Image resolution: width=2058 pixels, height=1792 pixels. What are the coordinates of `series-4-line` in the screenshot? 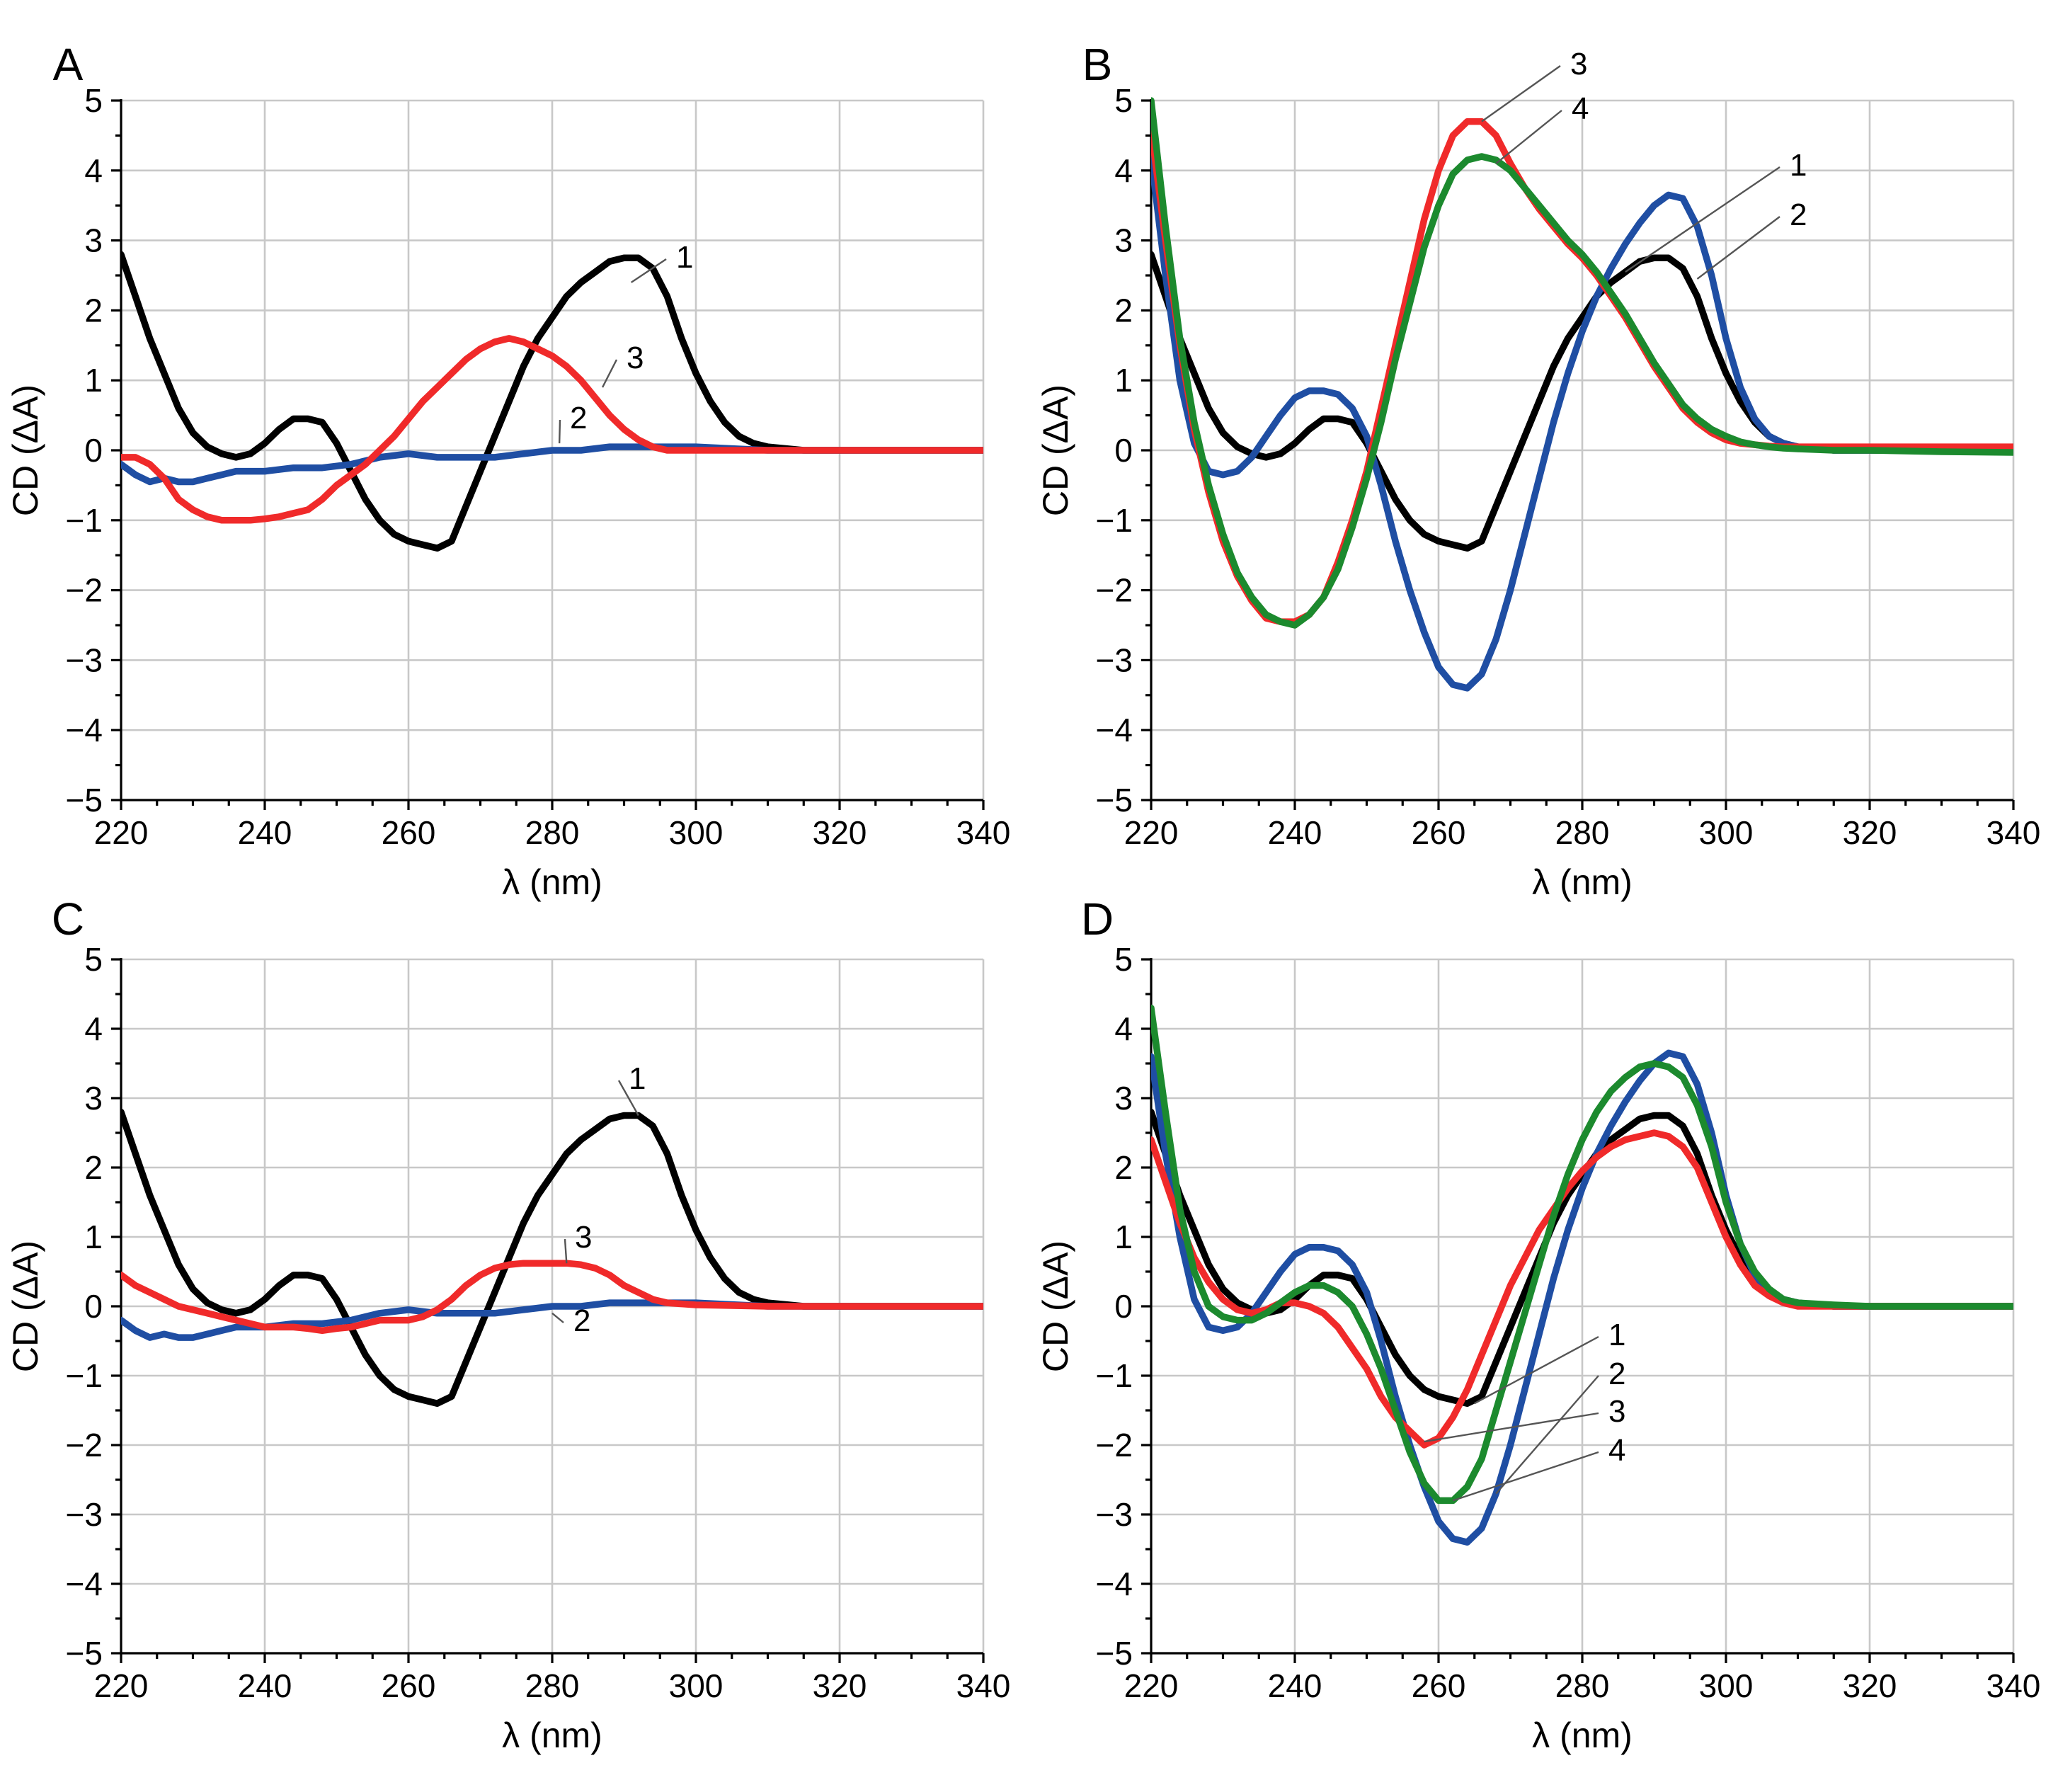 It's located at (1582, 1254).